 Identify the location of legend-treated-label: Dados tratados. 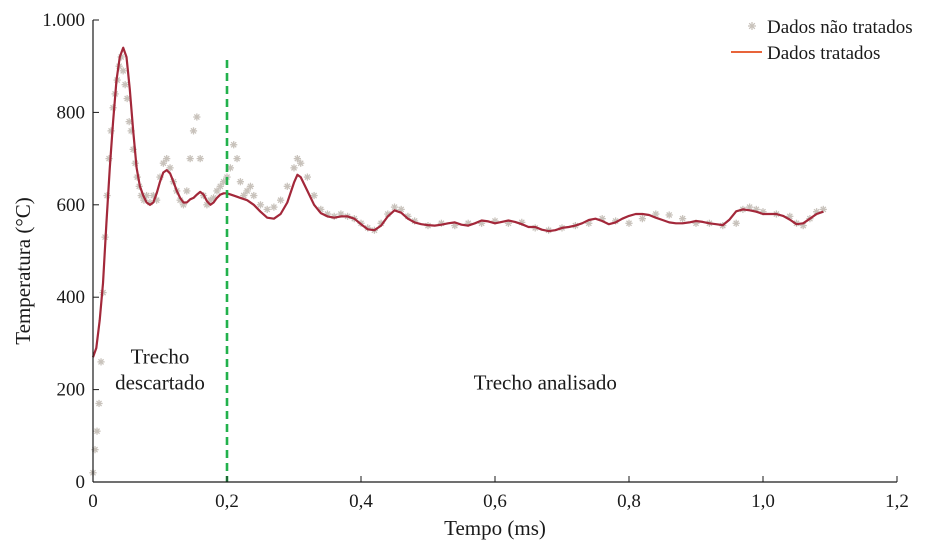
(823, 53).